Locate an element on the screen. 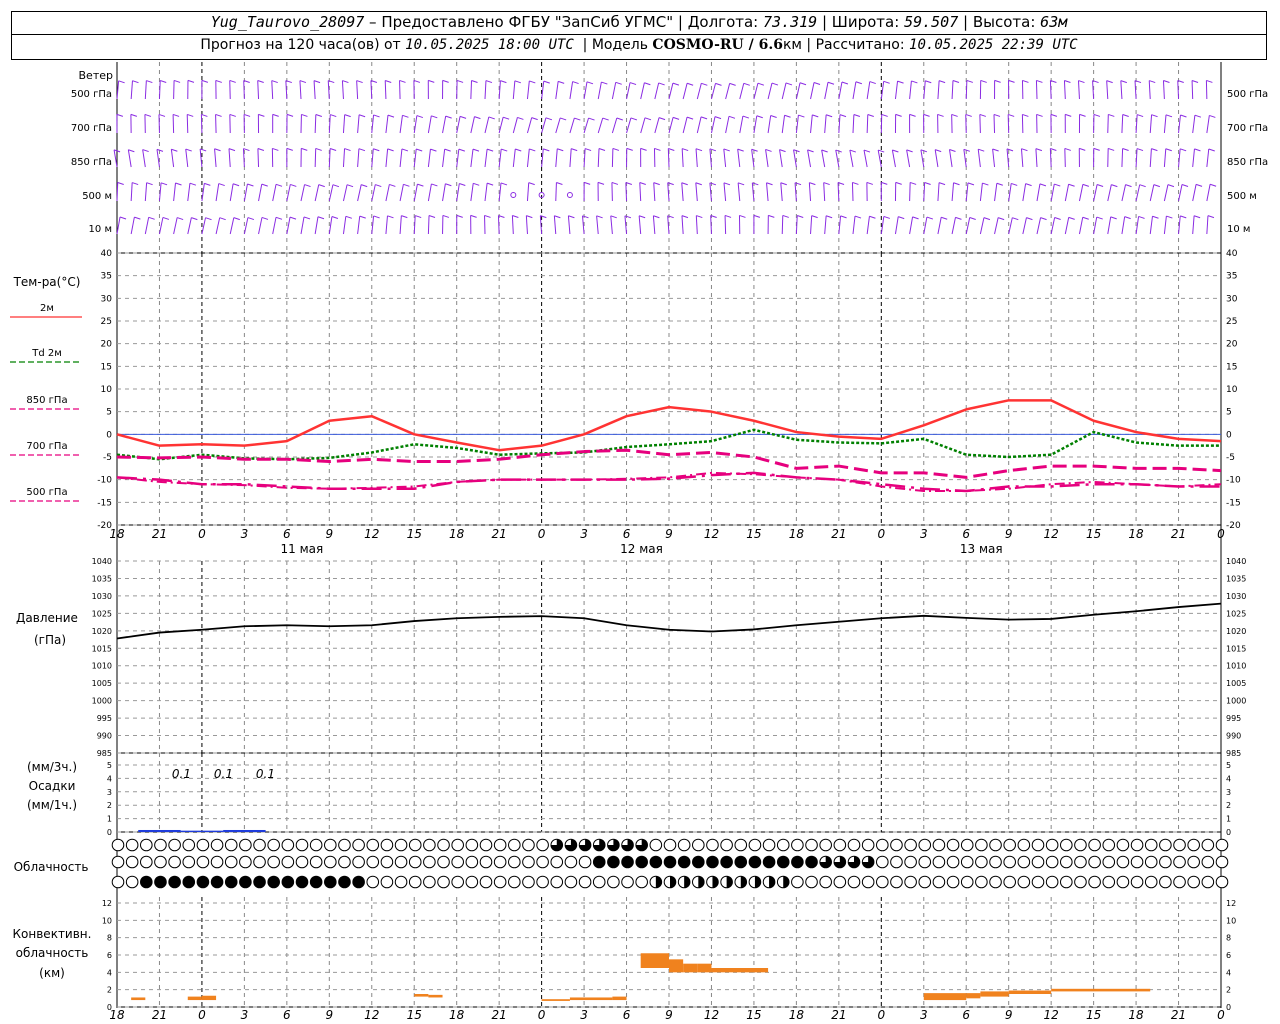 The width and height of the screenshot is (1280, 1024). forecast-label: Прогноз на 120 часа(ов) от is located at coordinates (300, 45).